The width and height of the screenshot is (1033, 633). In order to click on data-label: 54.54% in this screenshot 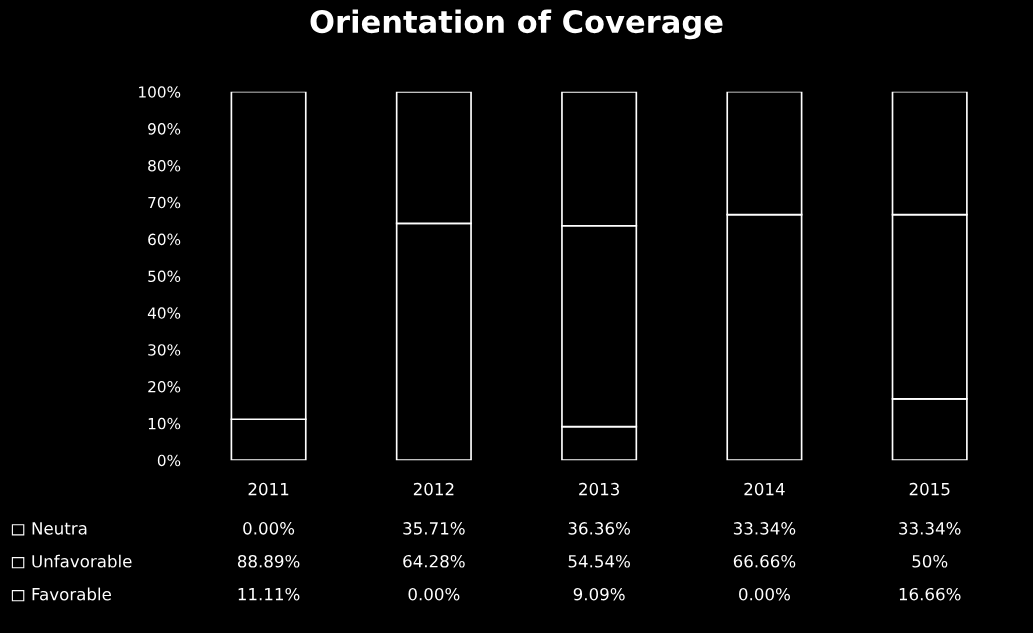, I will do `click(599, 561)`.